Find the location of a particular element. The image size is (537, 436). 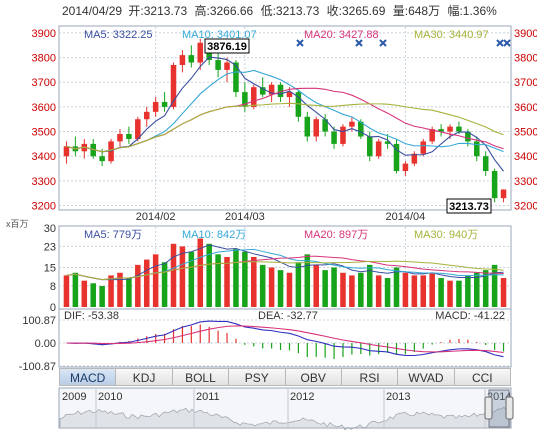

price-tick-left: 3500 is located at coordinates (44, 133).